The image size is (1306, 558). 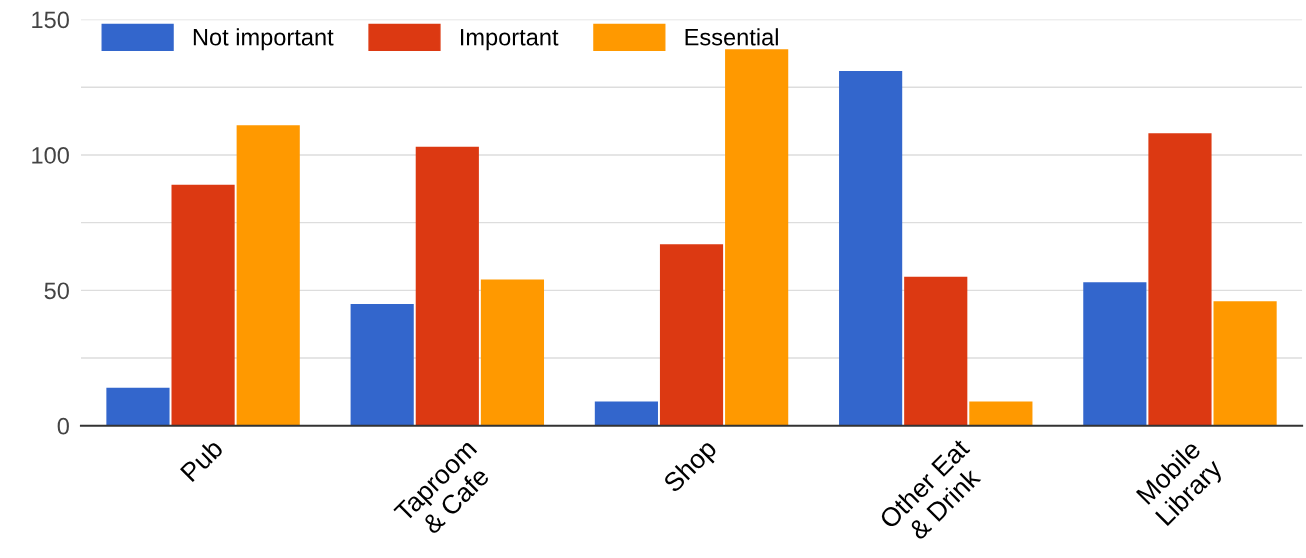 What do you see at coordinates (50, 155) in the screenshot?
I see `y-tick-label: 100` at bounding box center [50, 155].